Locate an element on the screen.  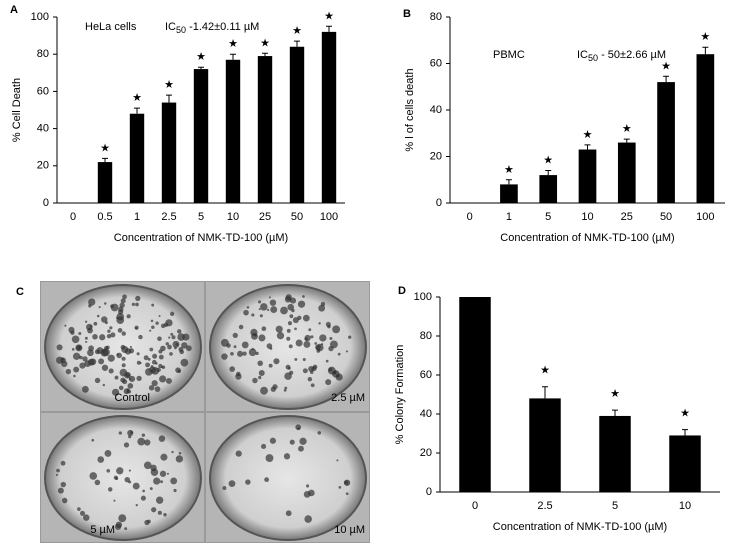
x-tick-label: 1 is located at coordinates (509, 217).